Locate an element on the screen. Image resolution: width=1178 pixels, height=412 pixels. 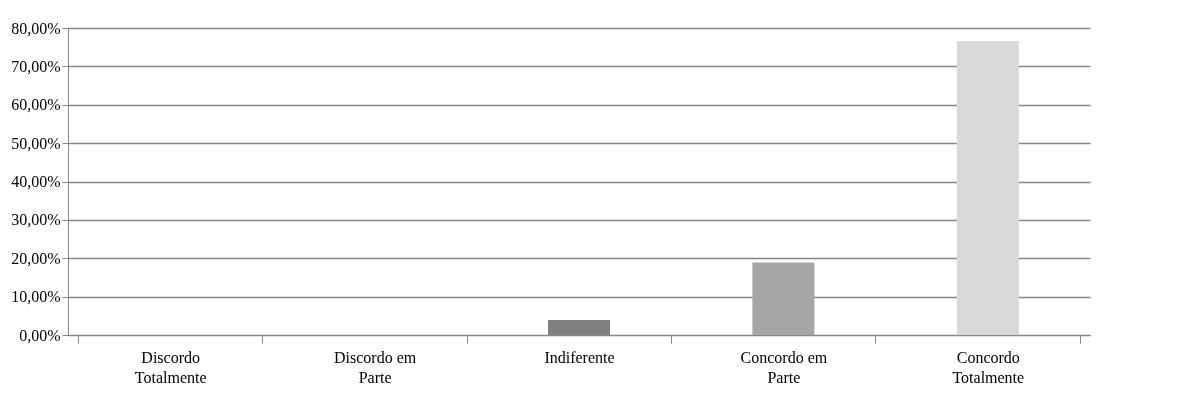
x-tick-label: Discordo em Parte is located at coordinates (375, 367).